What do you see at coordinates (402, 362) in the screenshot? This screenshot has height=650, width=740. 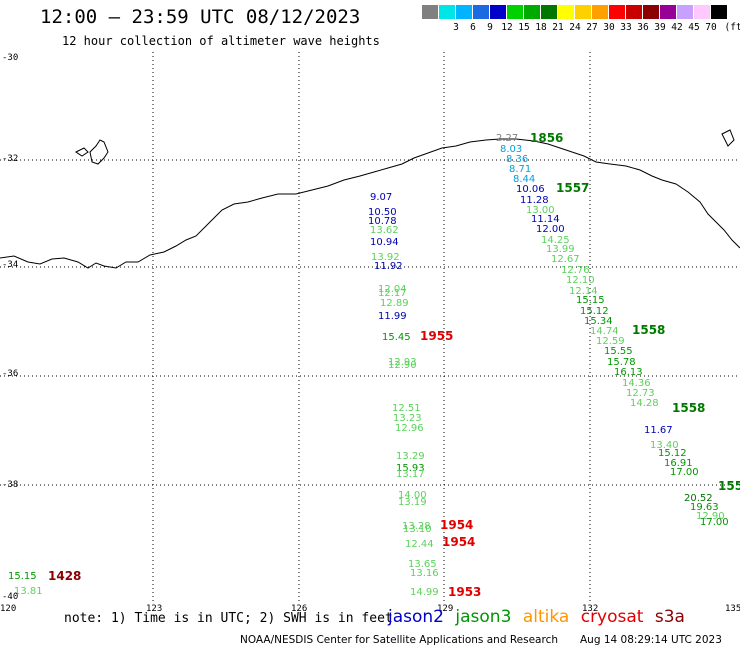 I see `wave-height-value: 12.93` at bounding box center [402, 362].